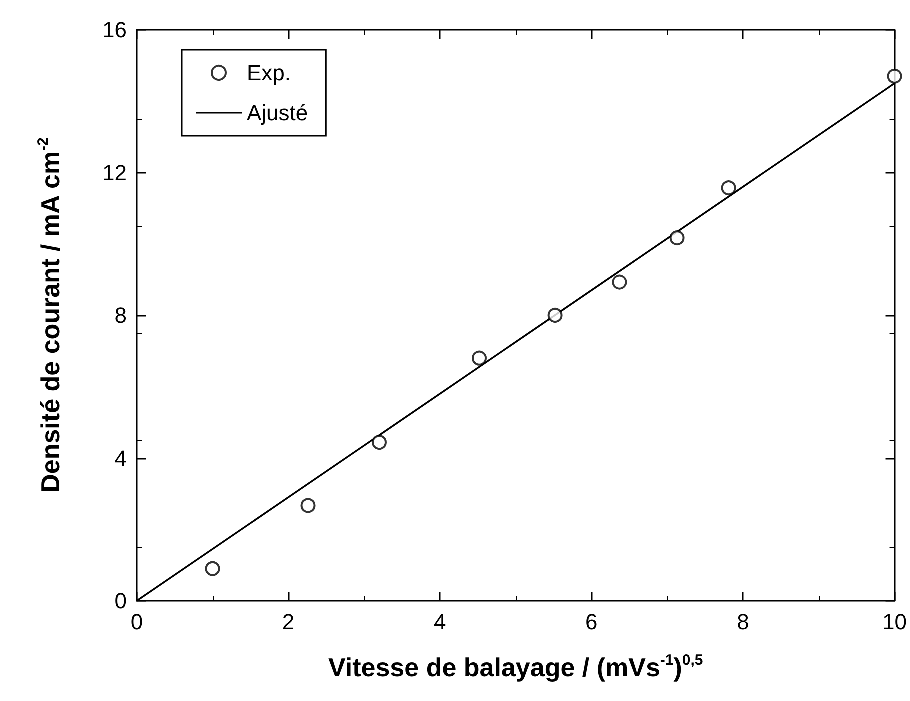  I want to click on y-tick-label: 4, so click(120, 458).